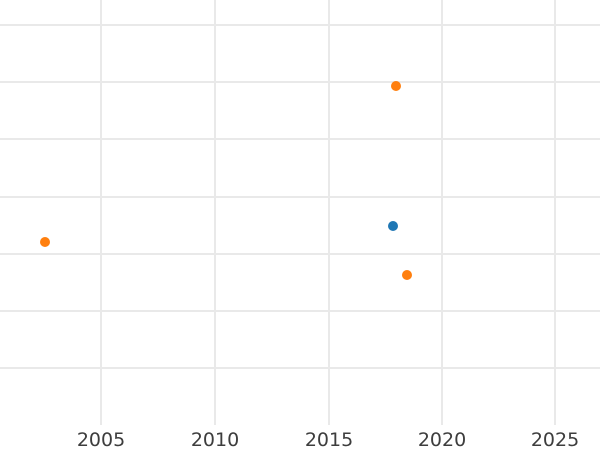 The image size is (600, 450). I want to click on x-tick-label: 2020, so click(442, 439).